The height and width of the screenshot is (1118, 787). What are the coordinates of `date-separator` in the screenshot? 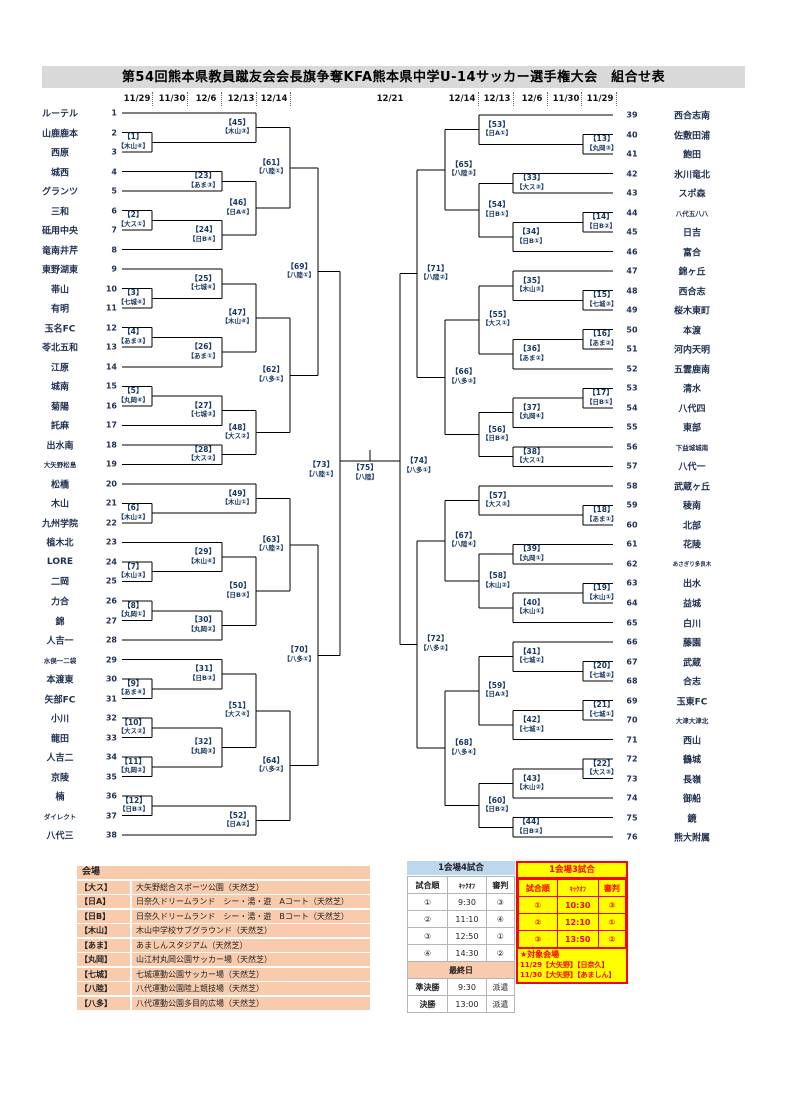 It's located at (581, 99).